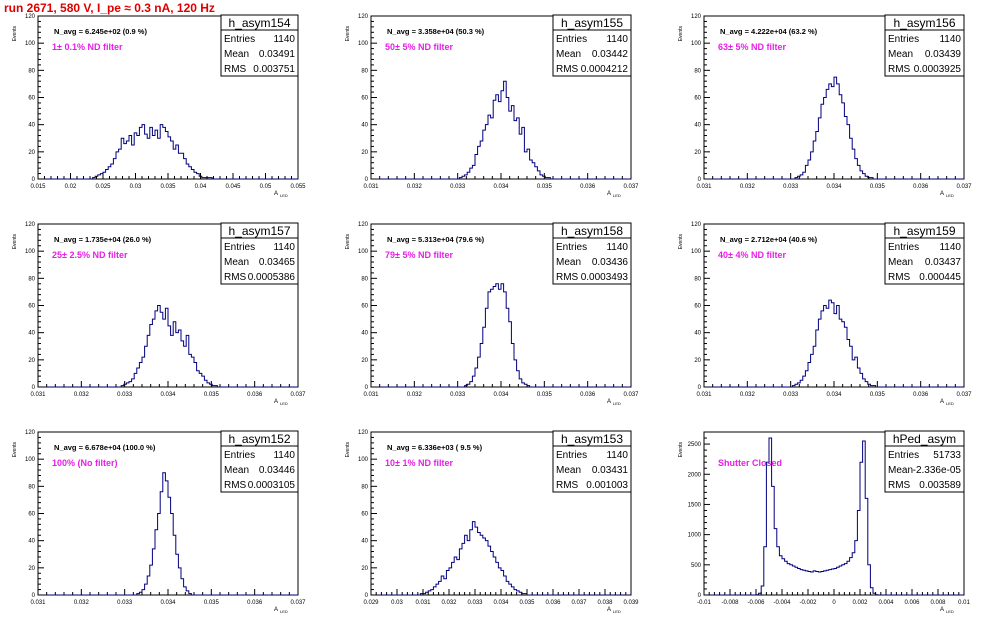 The height and width of the screenshot is (622, 996). Describe the element at coordinates (695, 475) in the screenshot. I see `y-tick-label: 2000` at that location.